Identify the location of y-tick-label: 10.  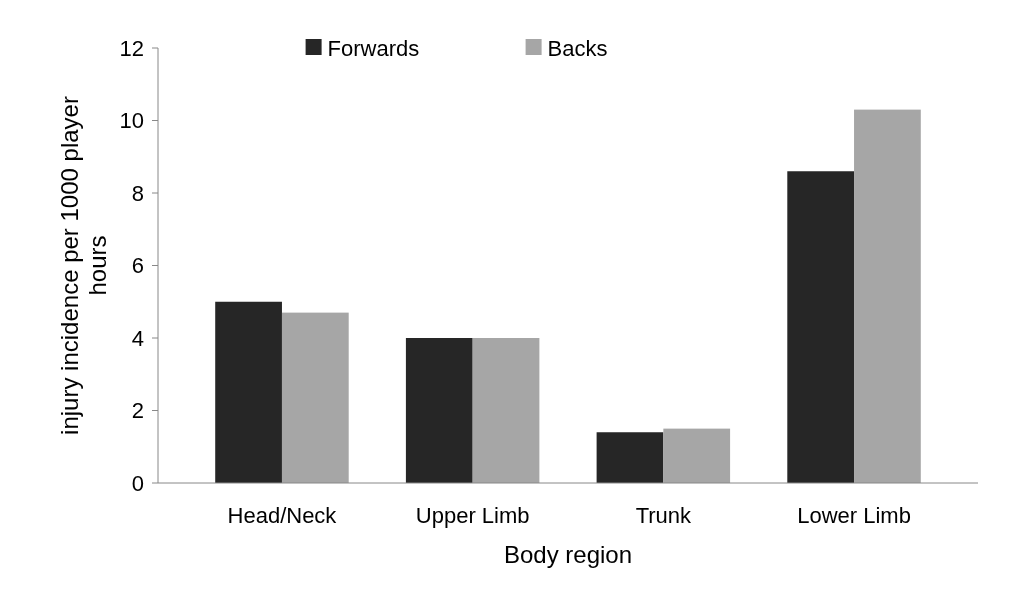
(131, 121).